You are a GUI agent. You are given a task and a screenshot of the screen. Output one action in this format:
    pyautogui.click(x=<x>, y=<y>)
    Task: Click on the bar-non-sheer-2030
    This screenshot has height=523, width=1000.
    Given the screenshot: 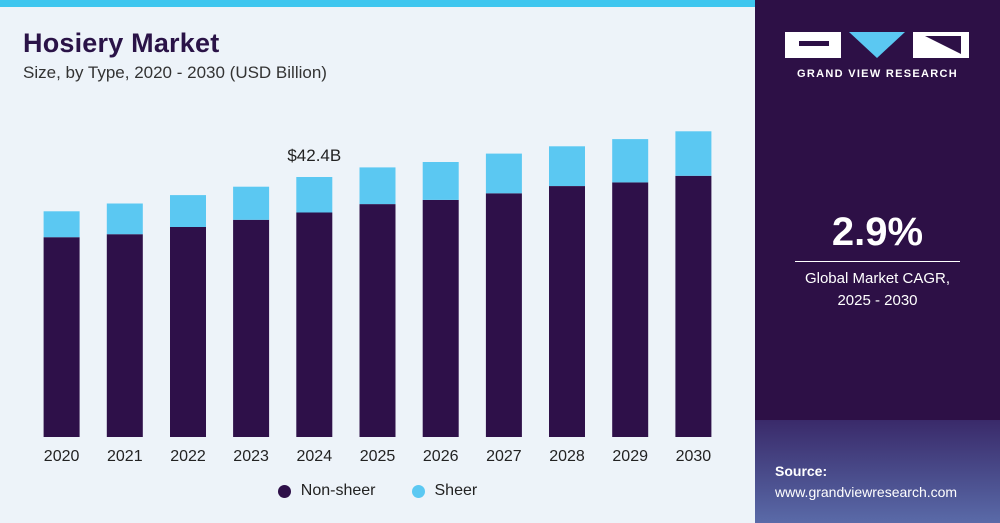 What is the action you would take?
    pyautogui.click(x=693, y=306)
    